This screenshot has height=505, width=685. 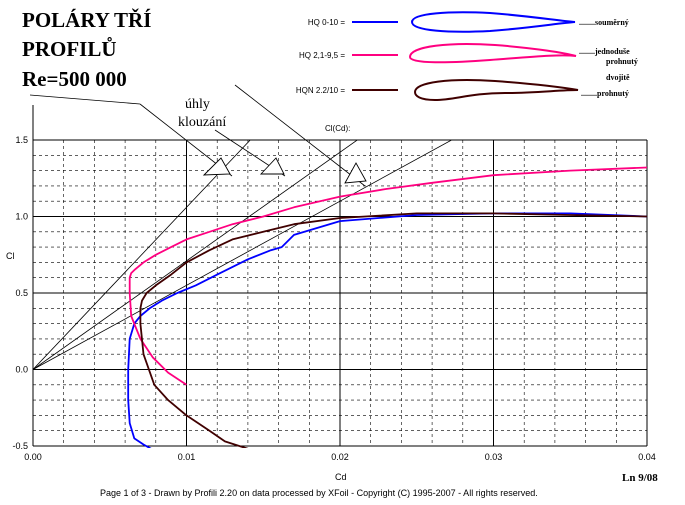 I want to click on y-tick-label: 1.0, so click(x=21, y=217).